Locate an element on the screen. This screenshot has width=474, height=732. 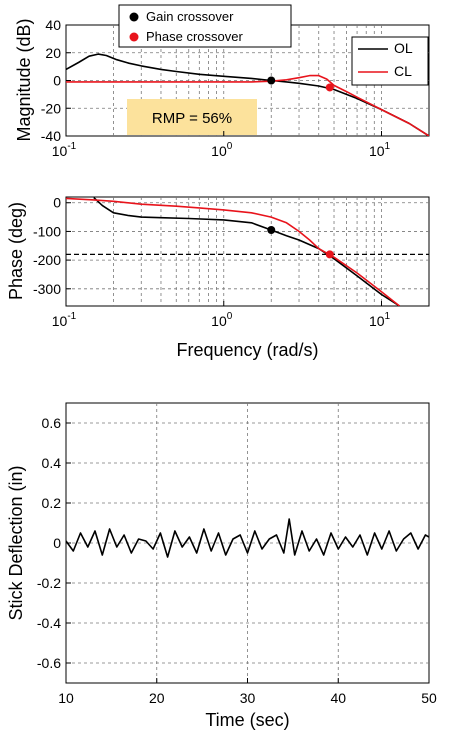
phase-crossover-legend-label: Phase crossover is located at coordinates (194, 36).